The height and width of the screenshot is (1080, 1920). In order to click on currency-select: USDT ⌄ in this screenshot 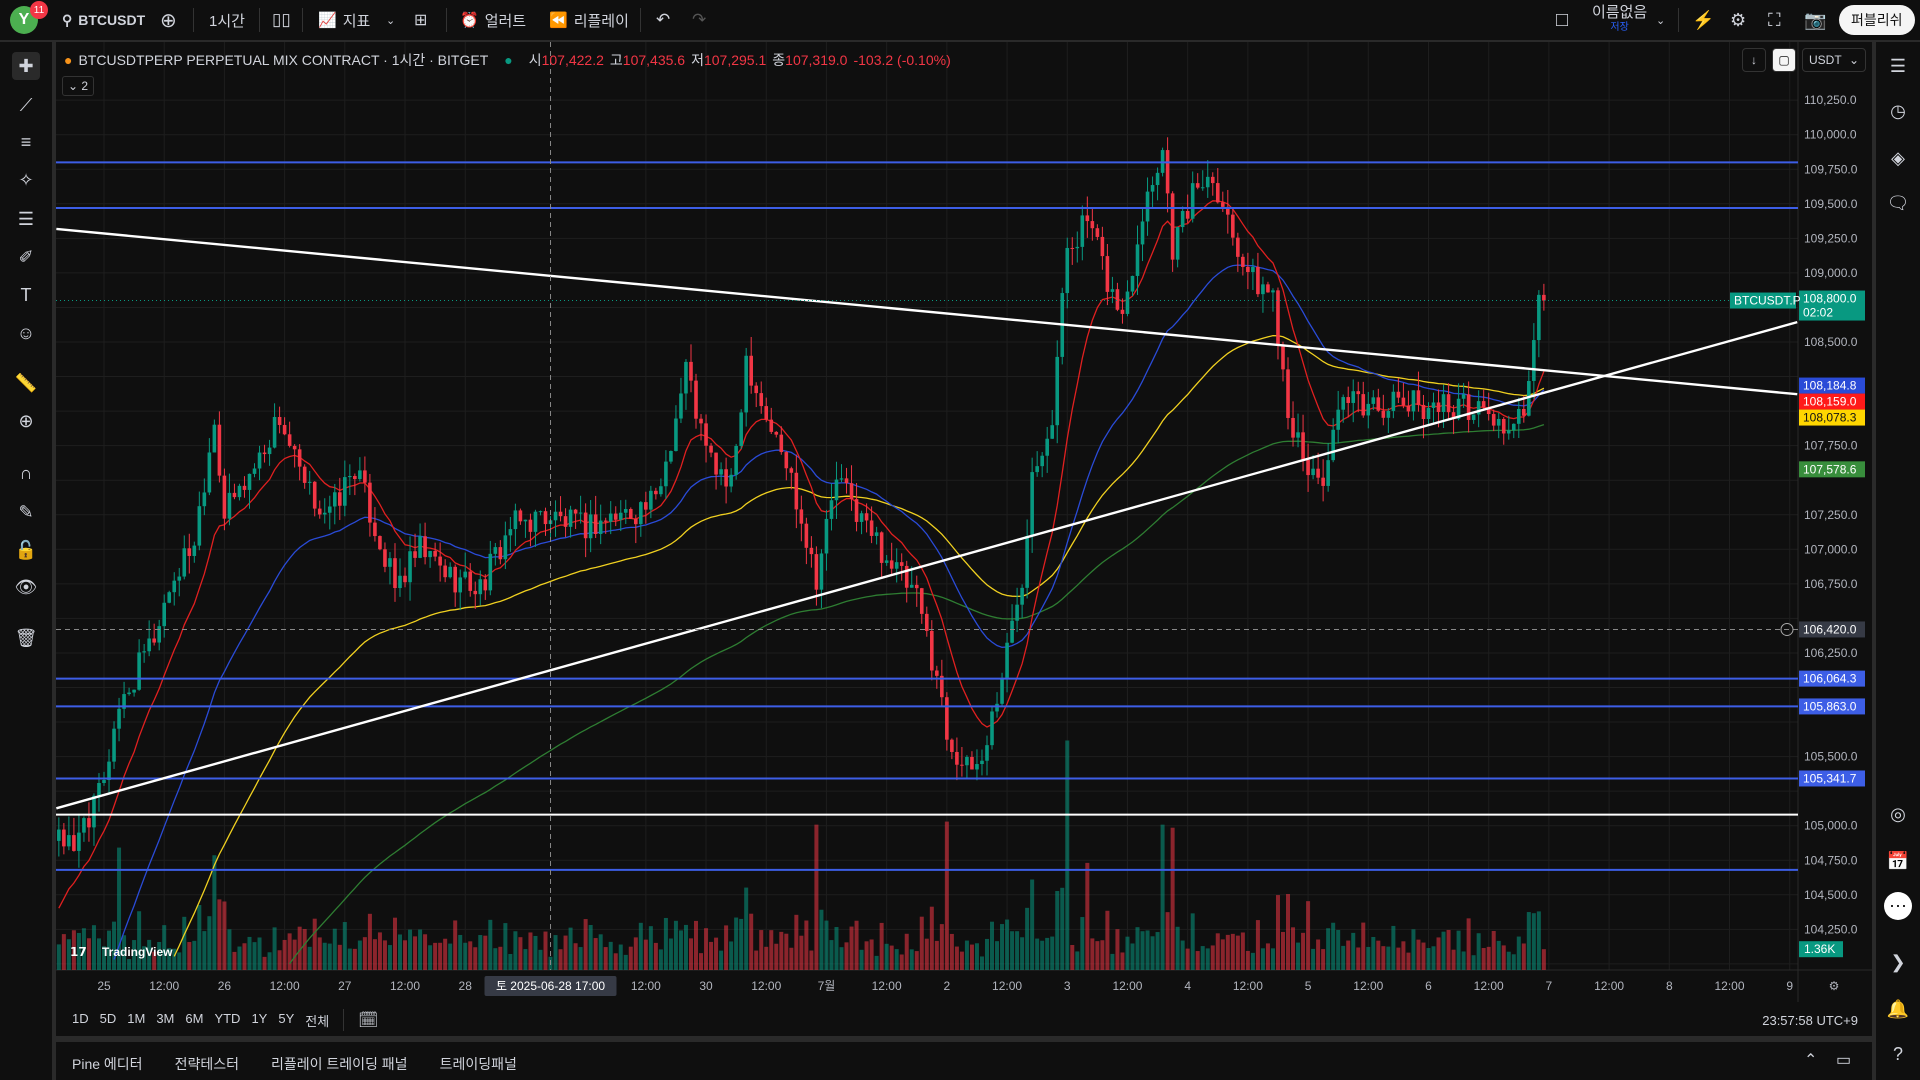, I will do `click(1834, 60)`.